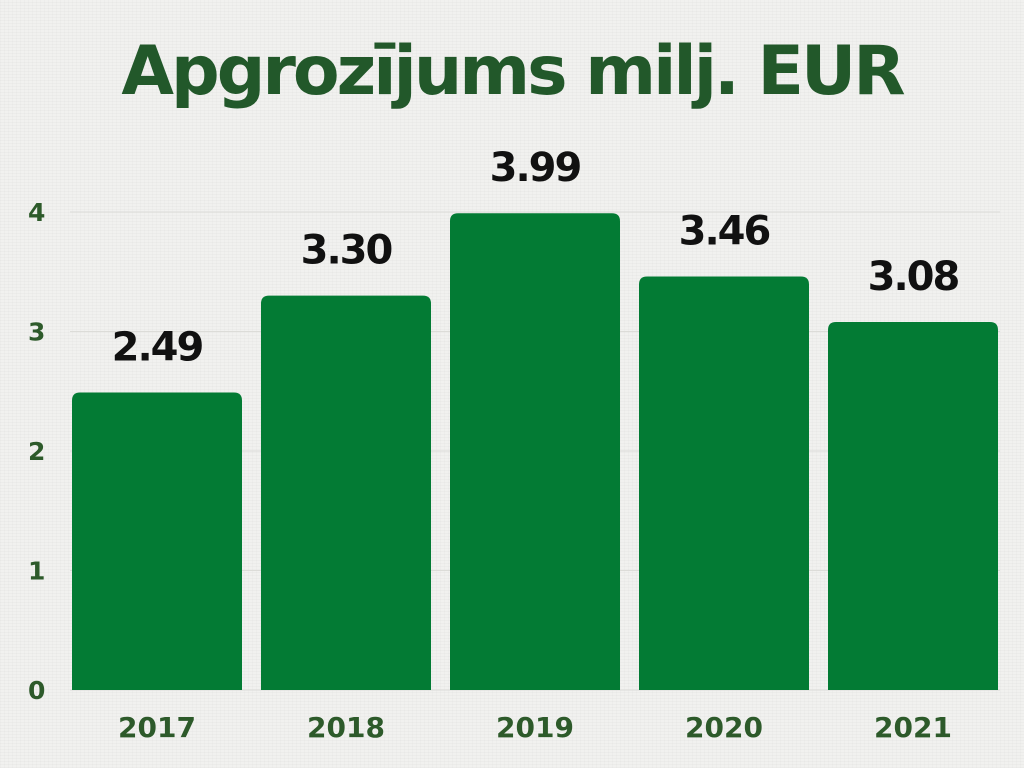  What do you see at coordinates (36, 332) in the screenshot?
I see `y-tick-label: 3` at bounding box center [36, 332].